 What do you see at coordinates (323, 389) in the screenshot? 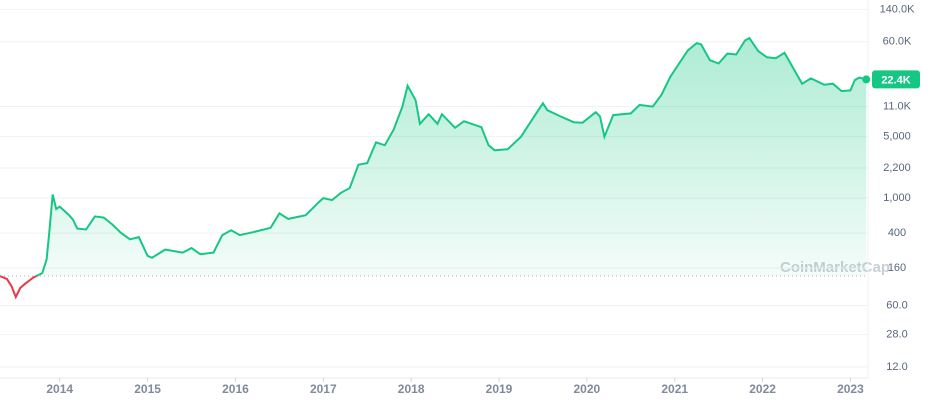
I see `x-tick-label: 2017` at bounding box center [323, 389].